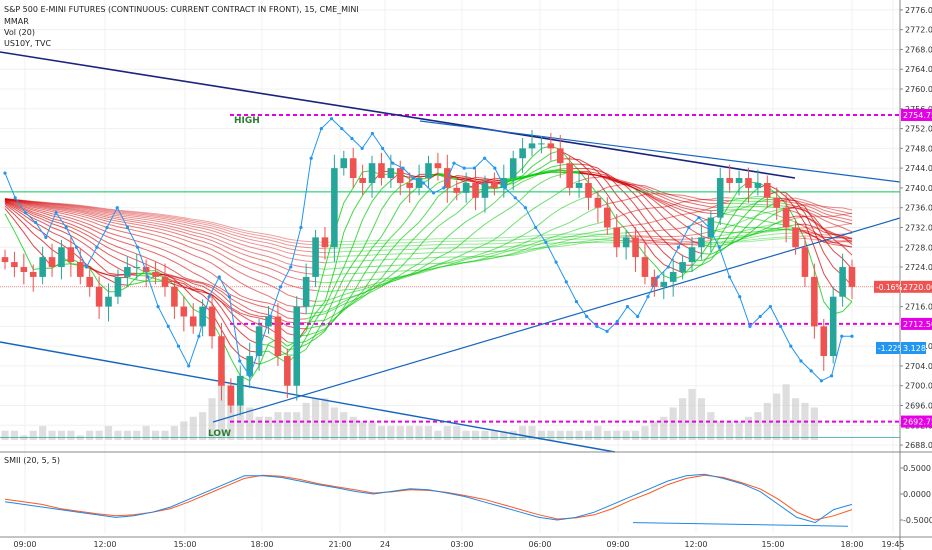  Describe the element at coordinates (918, 227) in the screenshot. I see `y-tick-label: 2732.00` at that location.